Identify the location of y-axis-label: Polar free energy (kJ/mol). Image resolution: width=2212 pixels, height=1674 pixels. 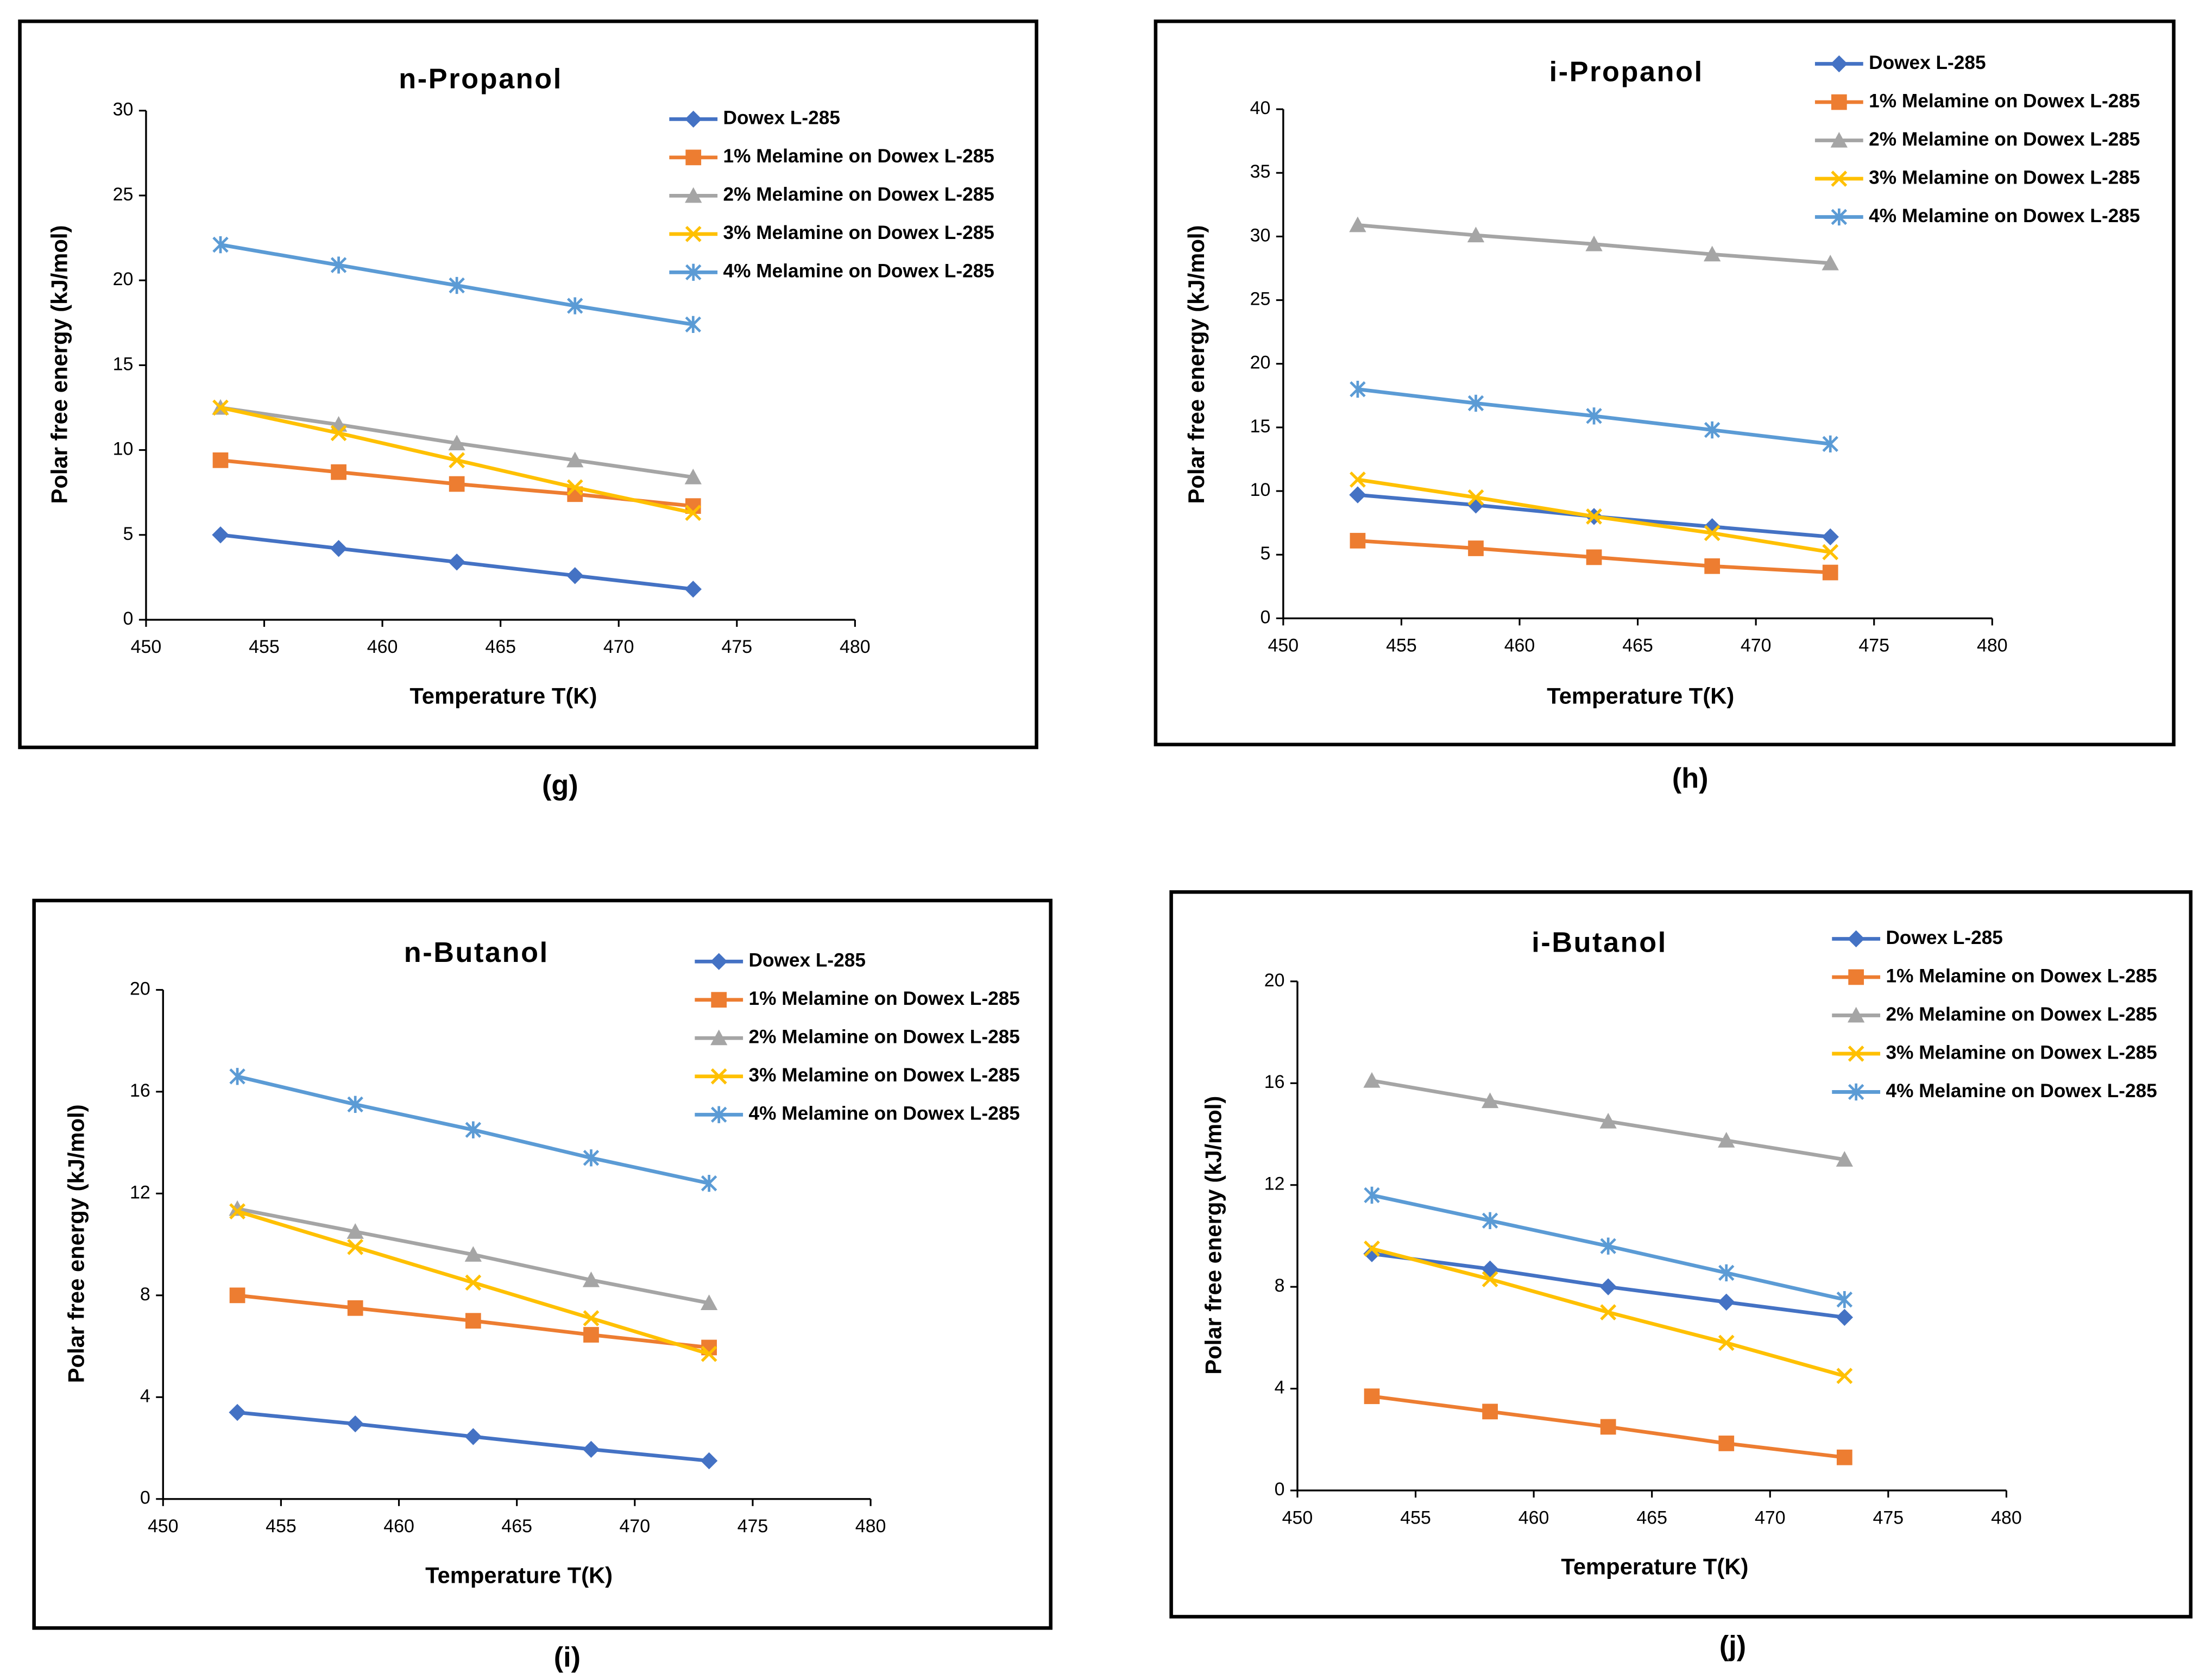
(59, 365).